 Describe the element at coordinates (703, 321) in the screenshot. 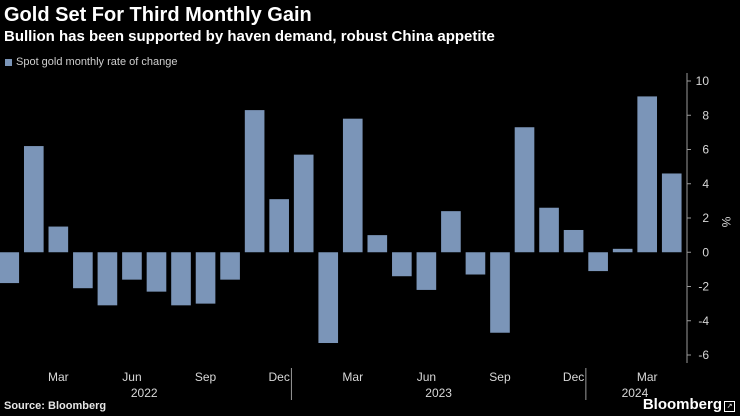

I see `y-tick-label: -4` at that location.